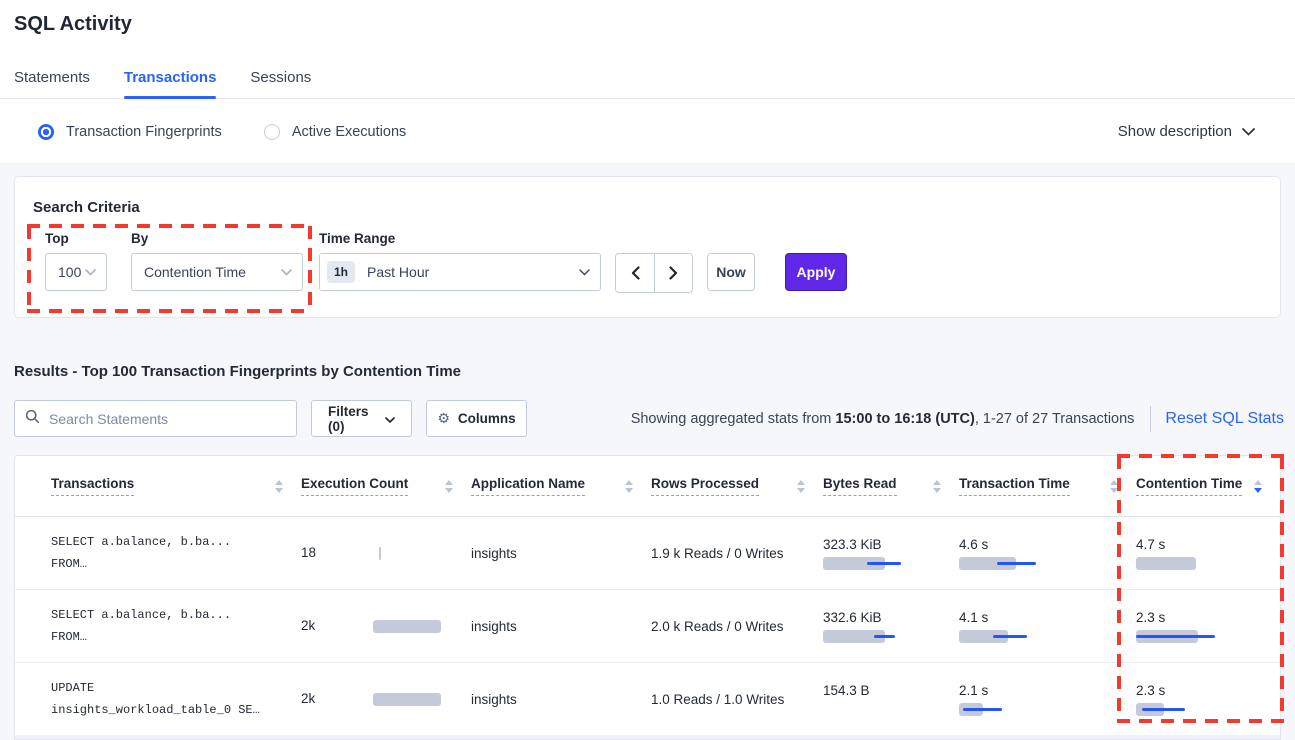  Describe the element at coordinates (52, 77) in the screenshot. I see `tab-statements: Statements` at that location.